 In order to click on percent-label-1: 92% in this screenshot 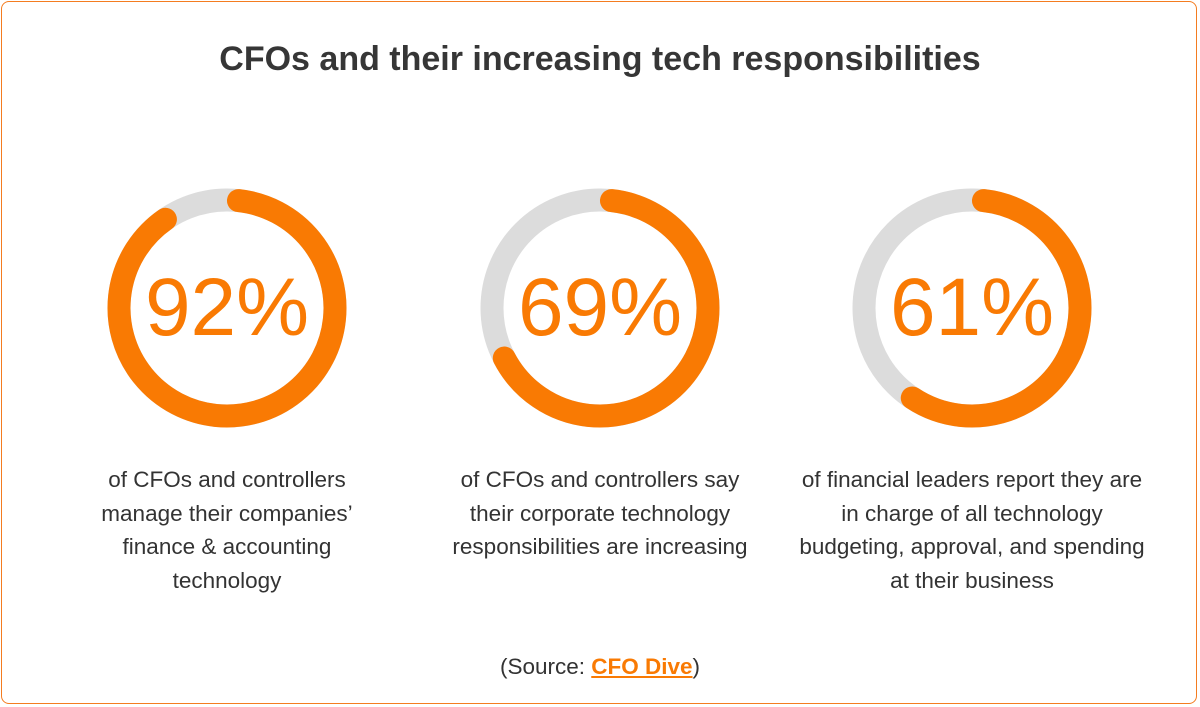, I will do `click(227, 307)`.